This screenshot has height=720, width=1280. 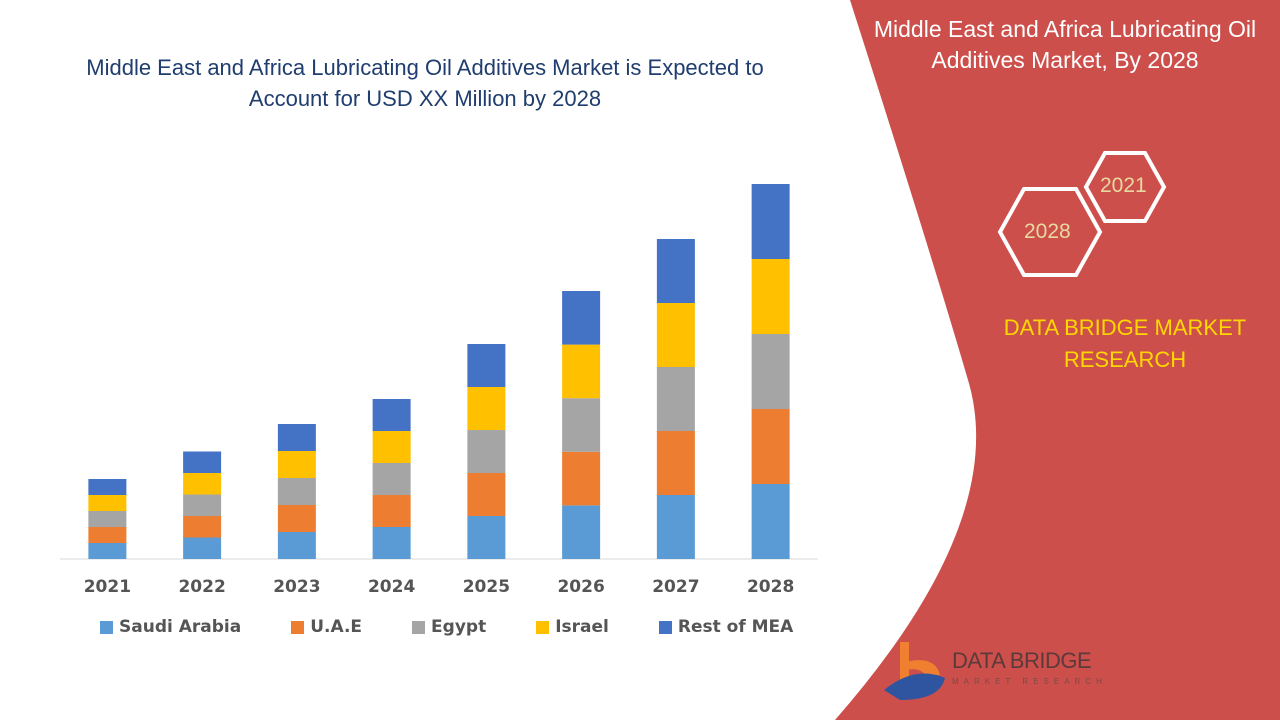 I want to click on bar-2027-u-a-e, so click(x=675, y=463).